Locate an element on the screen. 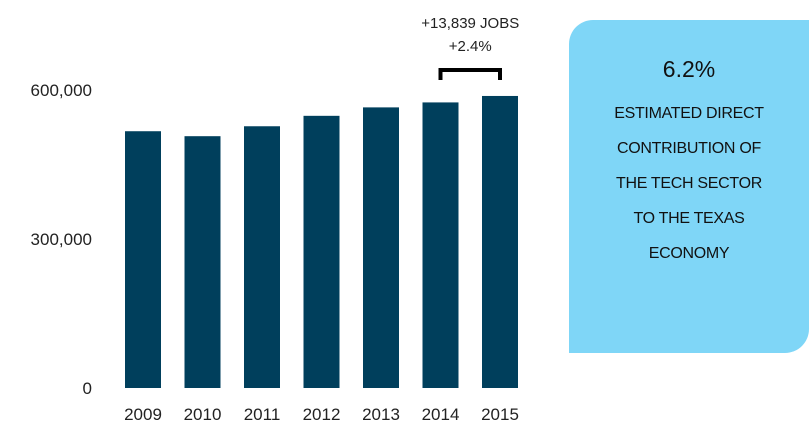 This screenshot has width=809, height=431. x-tick-label: 2012 is located at coordinates (322, 414).